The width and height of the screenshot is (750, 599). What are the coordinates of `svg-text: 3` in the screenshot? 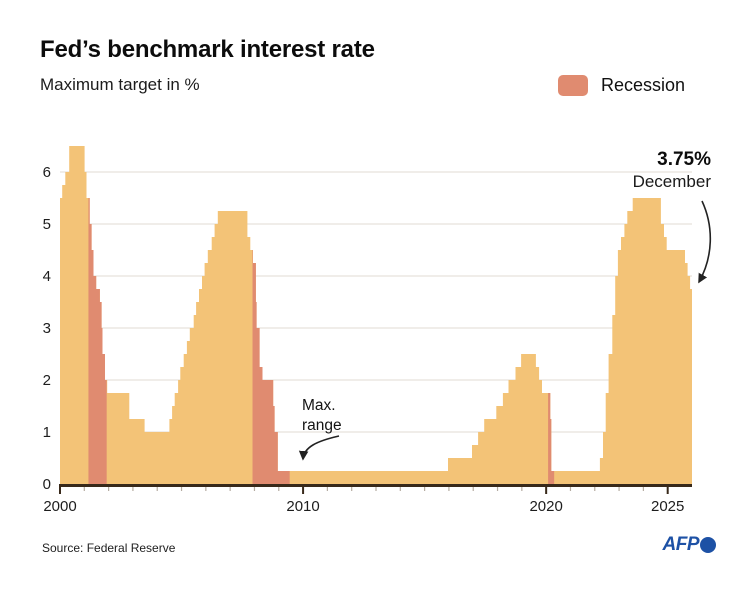 It's located at (47, 328).